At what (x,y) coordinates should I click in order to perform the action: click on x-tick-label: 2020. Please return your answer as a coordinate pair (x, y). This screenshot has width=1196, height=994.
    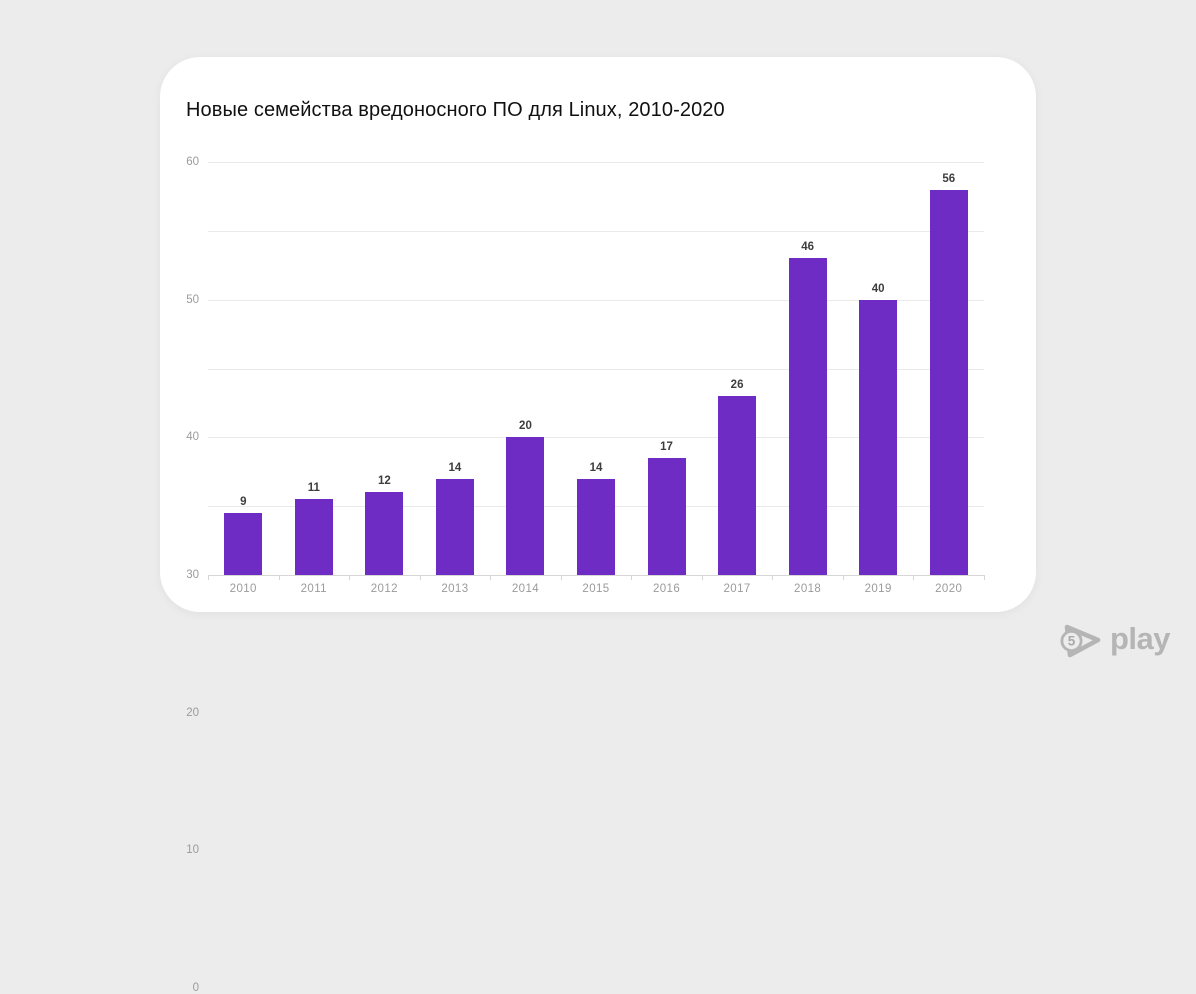
    Looking at the image, I should click on (949, 589).